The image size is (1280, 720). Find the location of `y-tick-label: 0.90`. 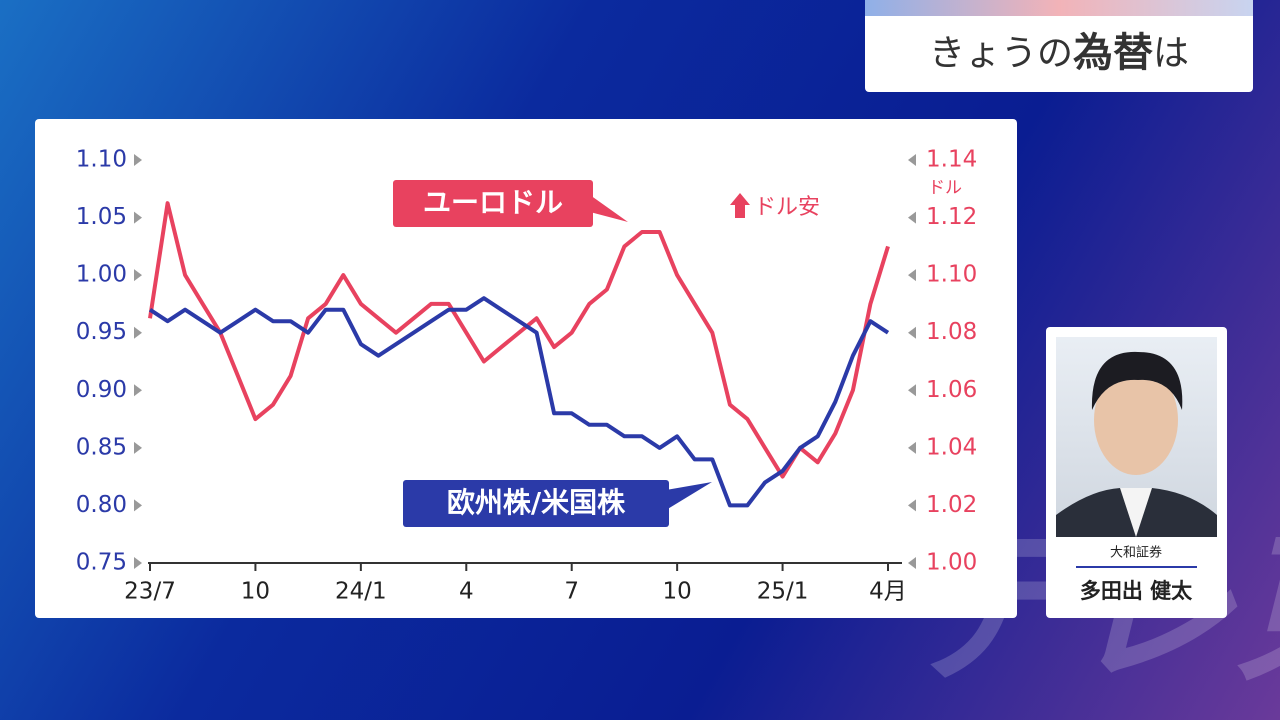

y-tick-label: 0.90 is located at coordinates (101, 390).